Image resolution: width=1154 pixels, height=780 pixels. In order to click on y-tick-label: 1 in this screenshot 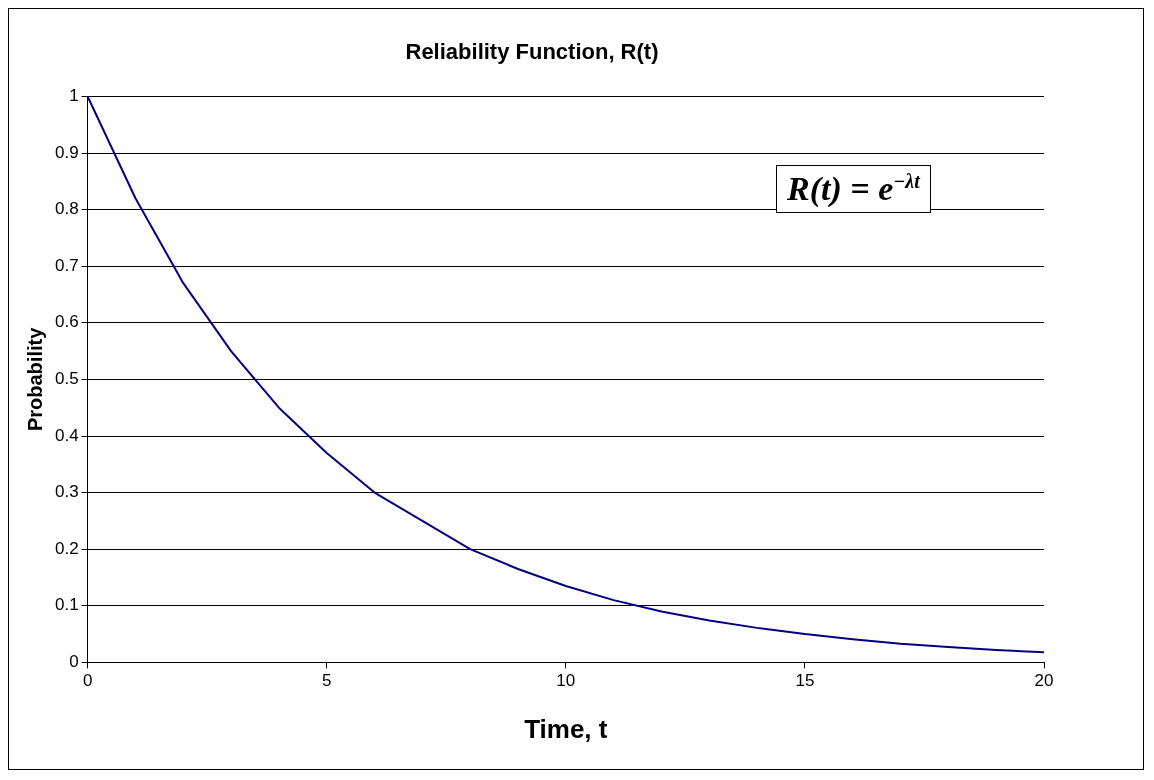, I will do `click(74, 96)`.